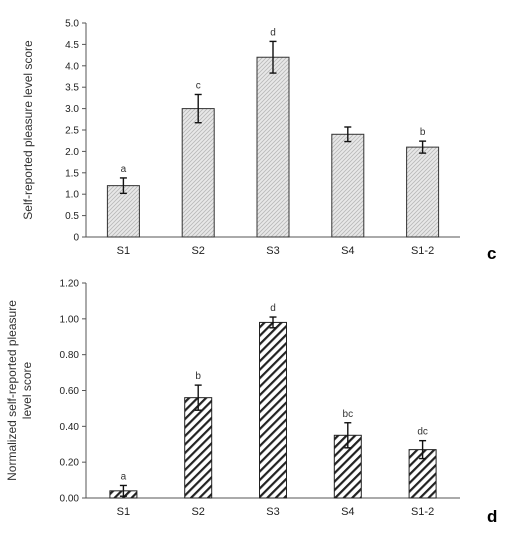  Describe the element at coordinates (72, 45) in the screenshot. I see `y-tick-label: 4.5` at that location.